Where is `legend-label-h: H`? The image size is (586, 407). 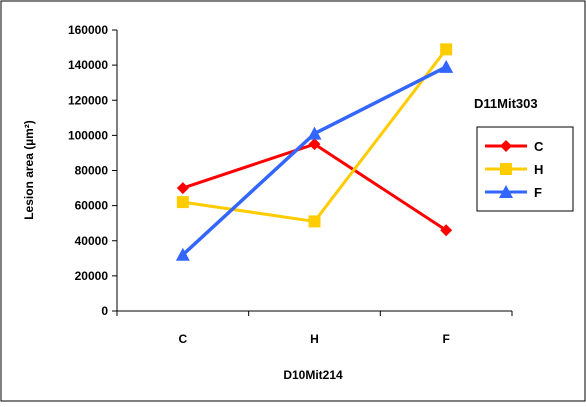 legend-label-h: H is located at coordinates (538, 169).